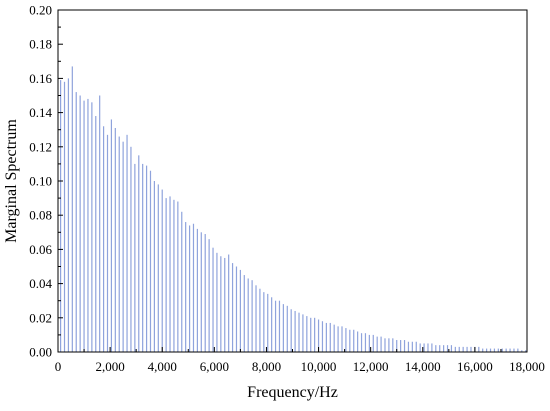 This screenshot has width=550, height=411. Describe the element at coordinates (266, 366) in the screenshot. I see `x-tick-label: 8,000` at that location.